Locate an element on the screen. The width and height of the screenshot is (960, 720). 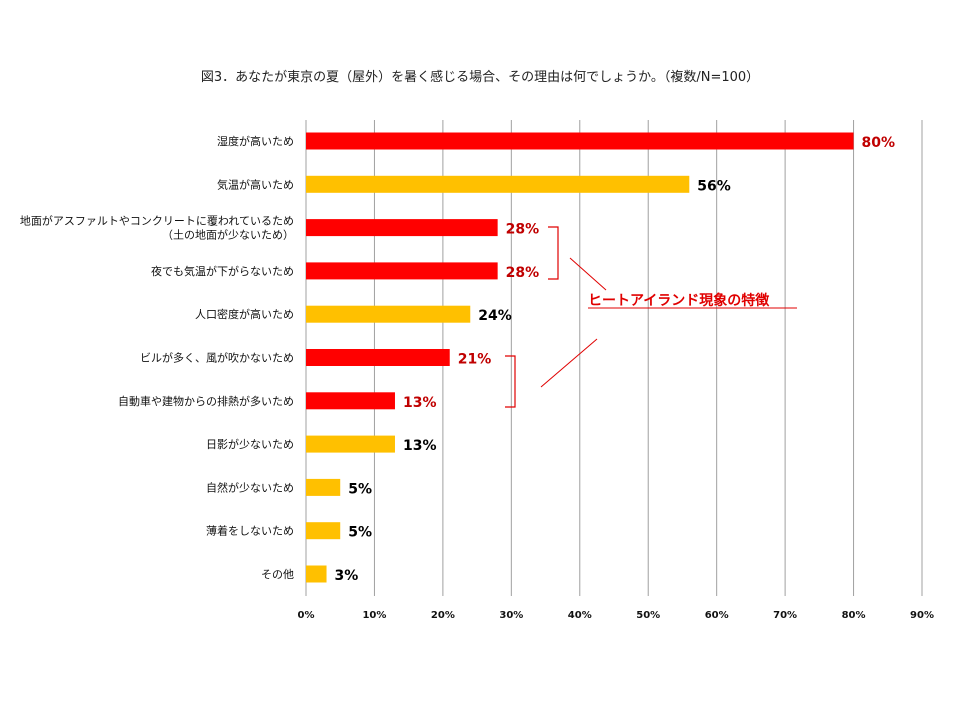
x-tick-label: 90% is located at coordinates (922, 615).